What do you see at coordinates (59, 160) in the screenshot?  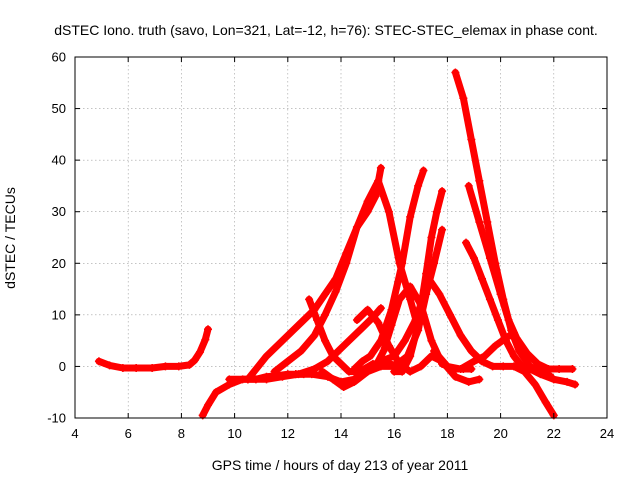 I see `y-tick-label: 40` at bounding box center [59, 160].